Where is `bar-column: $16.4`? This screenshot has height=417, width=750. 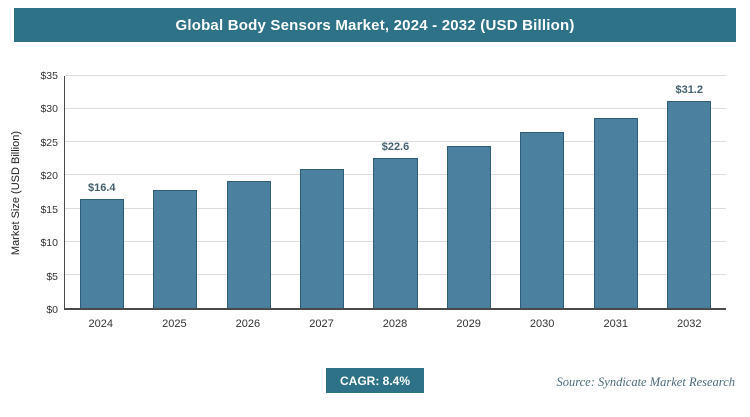
bar-column: $16.4 is located at coordinates (101, 192).